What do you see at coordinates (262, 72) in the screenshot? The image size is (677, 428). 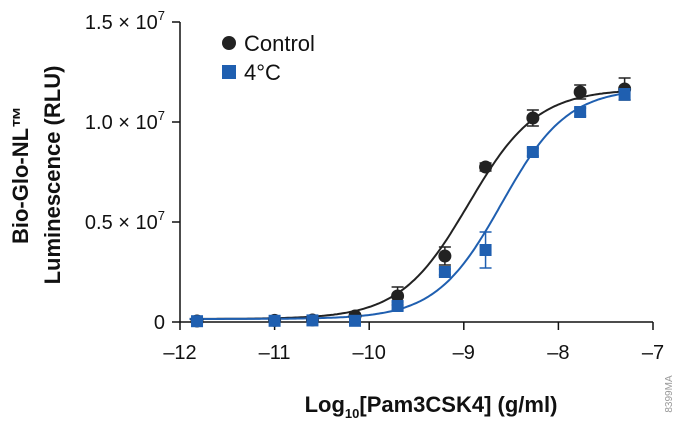 I see `legend-label: 4°C` at bounding box center [262, 72].